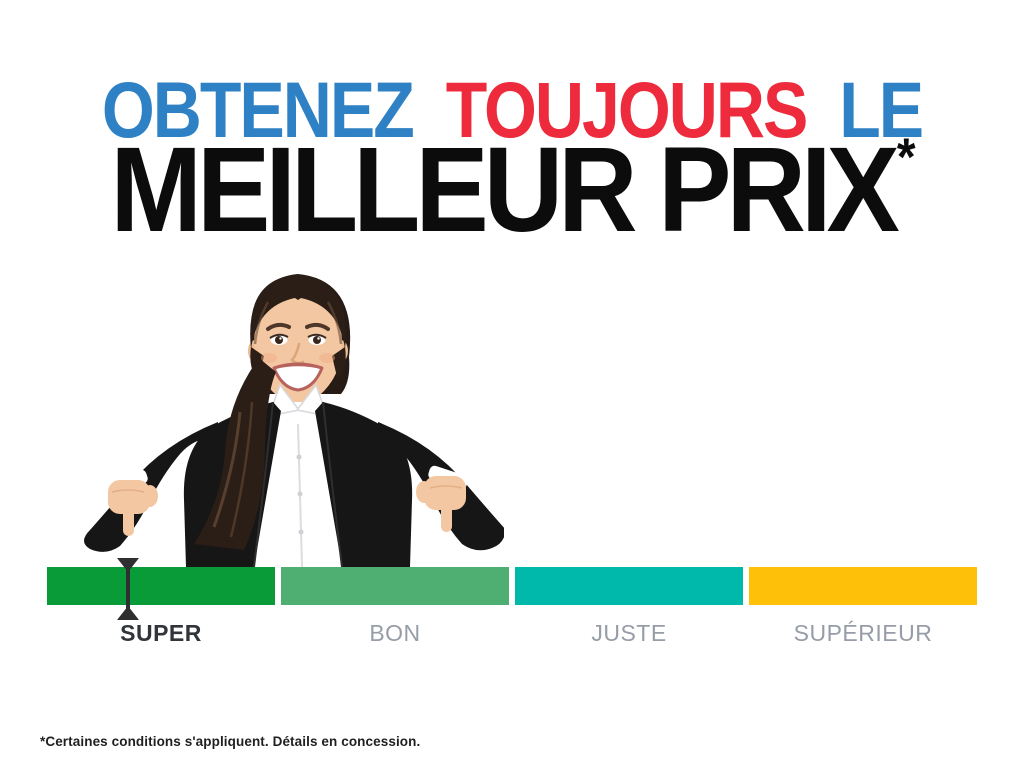 The width and height of the screenshot is (1024, 768). I want to click on gauge-segment-bon, so click(395, 586).